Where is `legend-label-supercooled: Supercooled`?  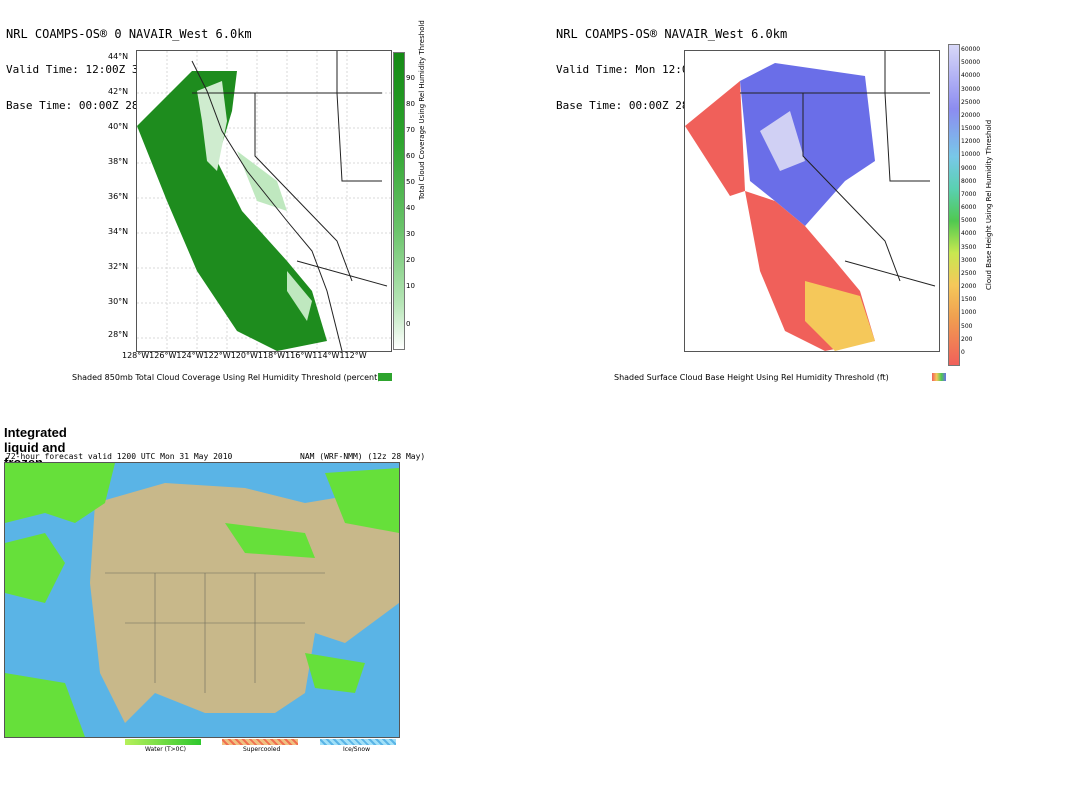
legend-label-supercooled: Supercooled is located at coordinates (262, 749).